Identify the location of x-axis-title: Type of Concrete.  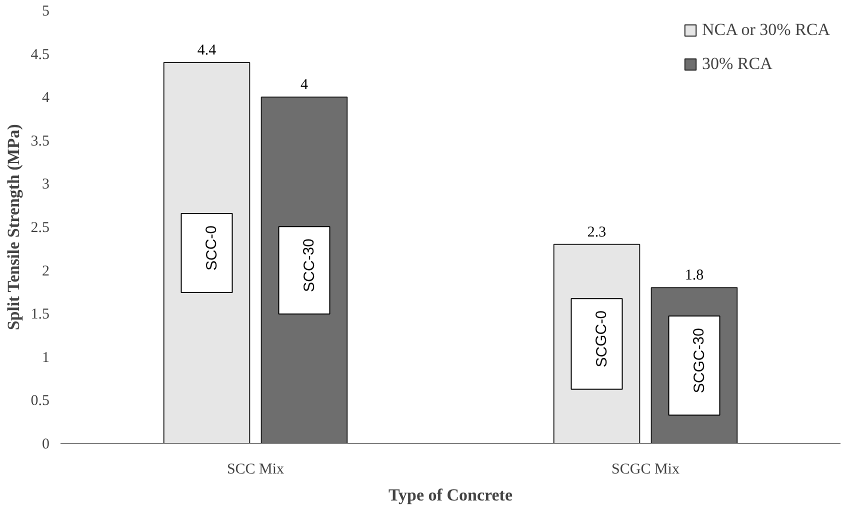
(450, 495).